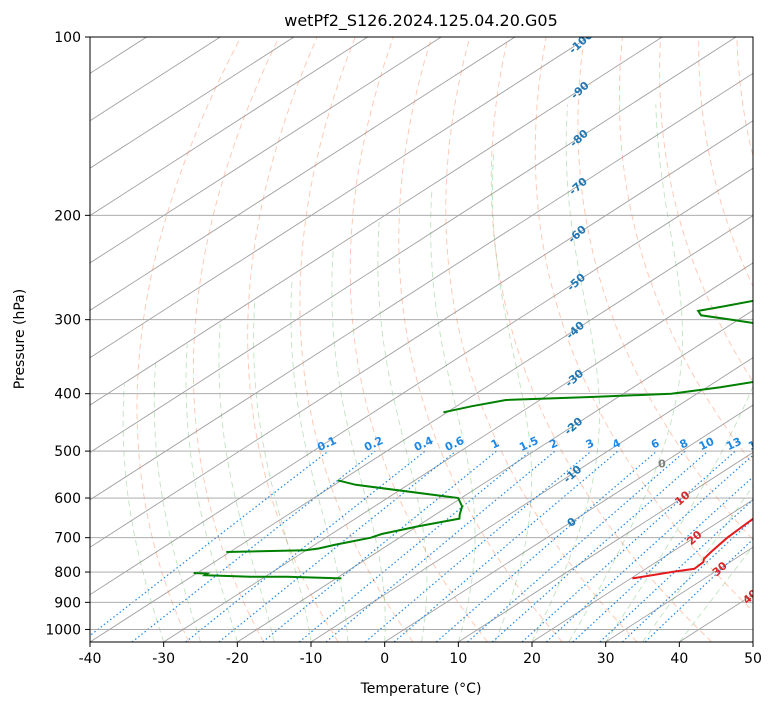 The image size is (775, 708). Describe the element at coordinates (421, 689) in the screenshot. I see `x-axis-label: Temperature (°C)` at that location.